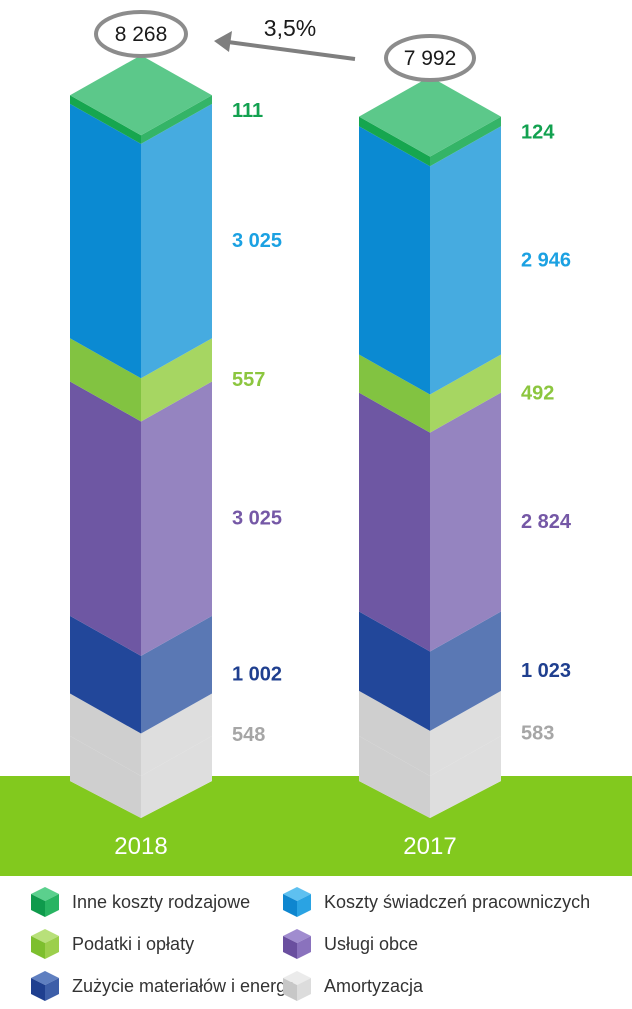 The height and width of the screenshot is (1009, 632). I want to click on legend-item-uslugi-obce: Usługi obce, so click(350, 944).